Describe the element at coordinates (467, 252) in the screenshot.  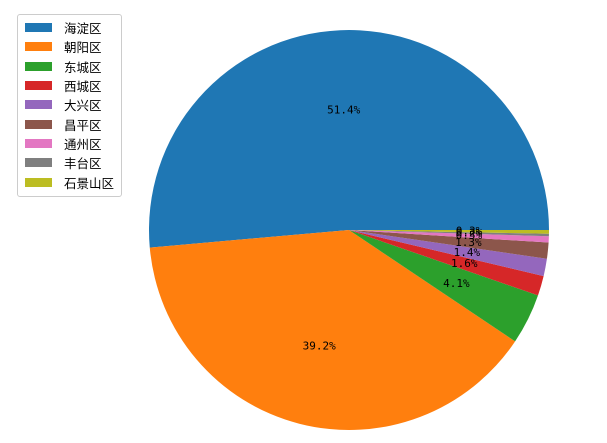
I see `pie-percent-label: 1.4%` at that location.